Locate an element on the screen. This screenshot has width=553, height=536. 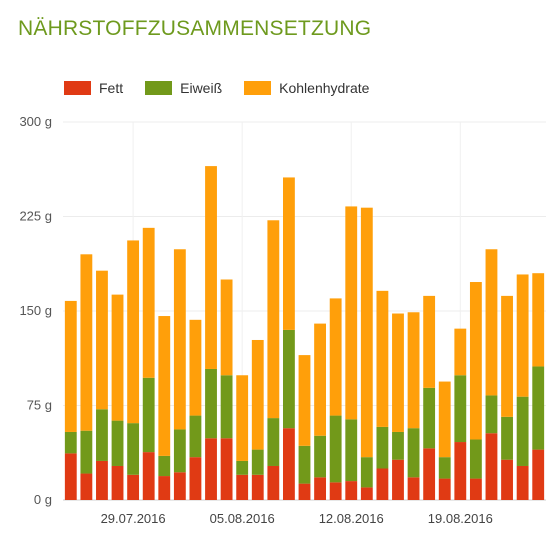
x-tick-label: 12.08.2016 is located at coordinates (351, 518).